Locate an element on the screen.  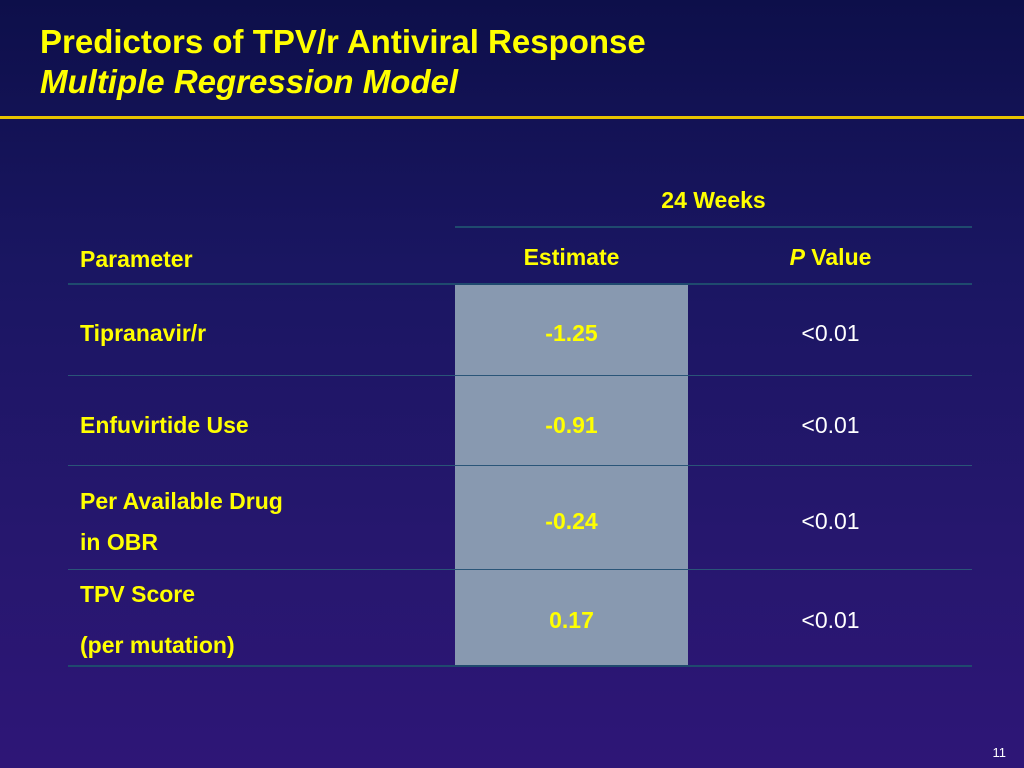
table-bottom-rule is located at coordinates (520, 666).